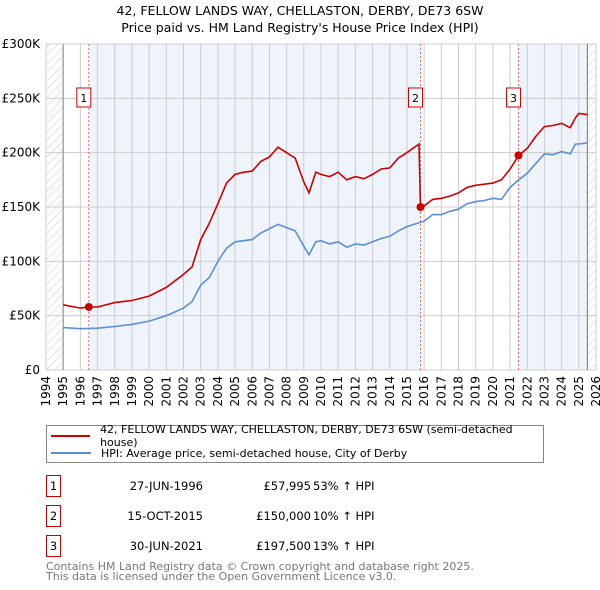 This screenshot has height=590, width=600. What do you see at coordinates (527, 391) in the screenshot?
I see `x-tick-label: 2022` at bounding box center [527, 391].